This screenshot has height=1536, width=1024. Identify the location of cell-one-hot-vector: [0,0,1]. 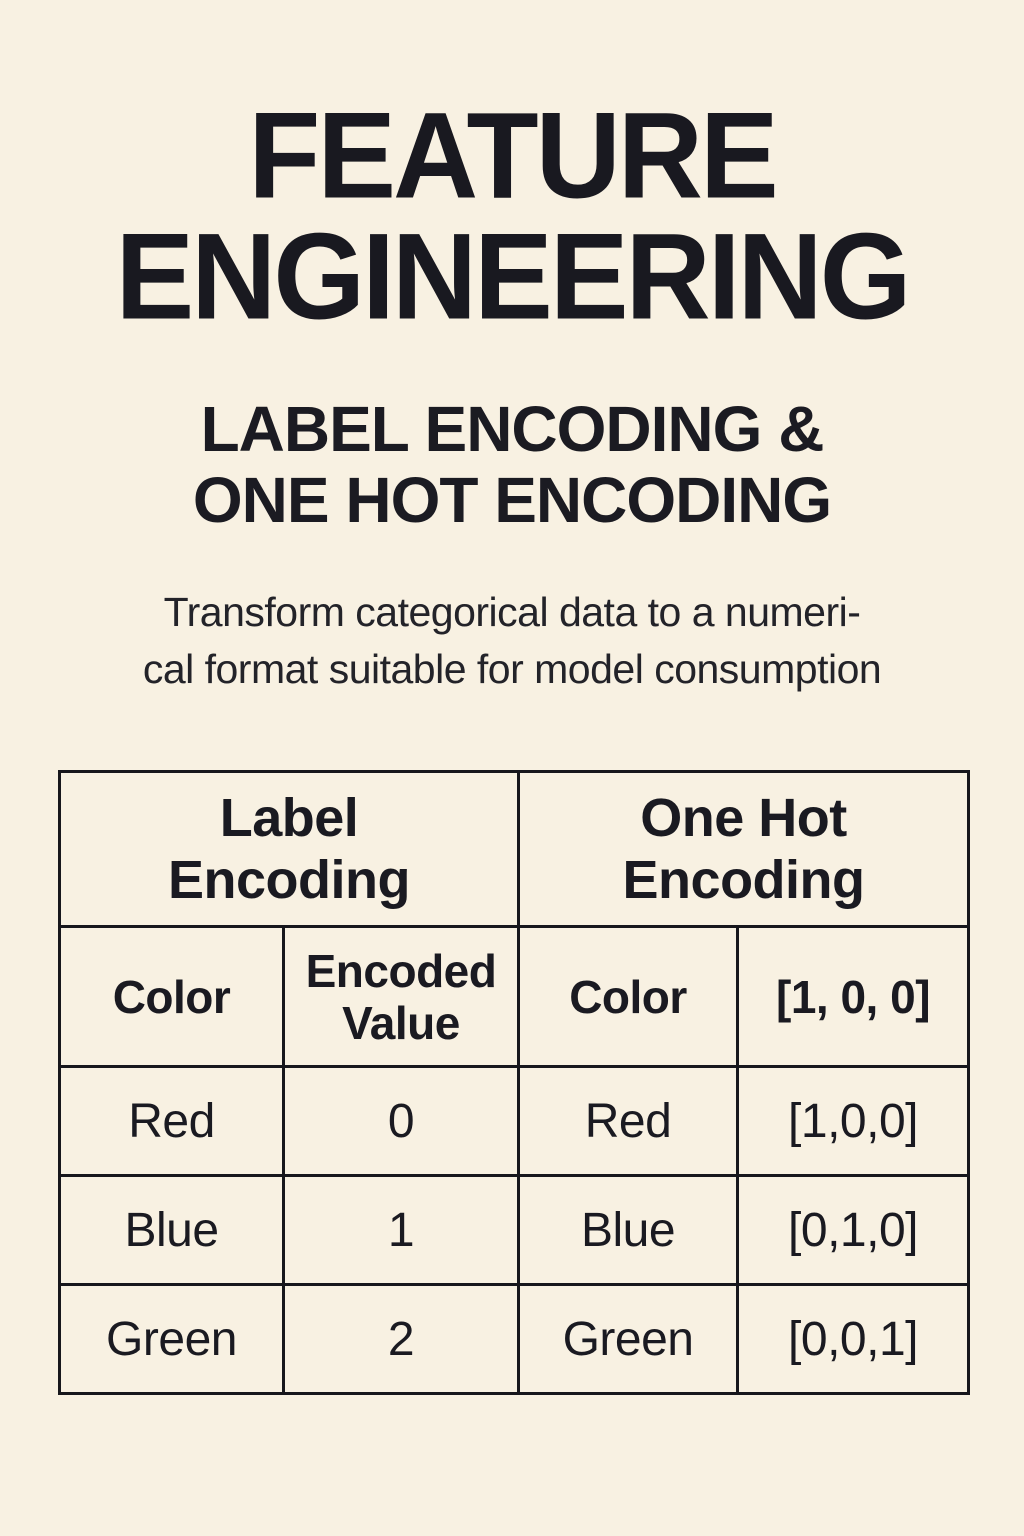
(853, 1339).